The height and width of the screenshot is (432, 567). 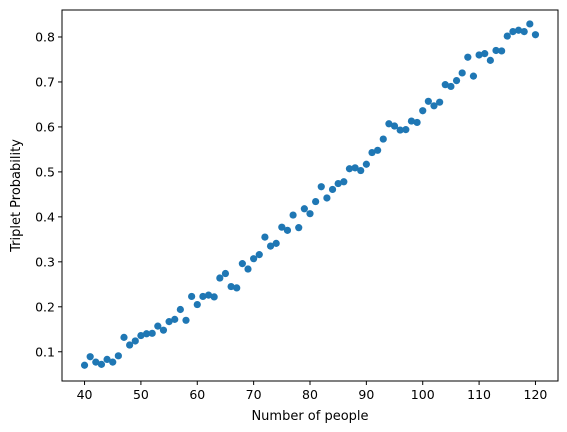 What do you see at coordinates (45, 261) in the screenshot?
I see `y-tick-label: 0.3` at bounding box center [45, 261].